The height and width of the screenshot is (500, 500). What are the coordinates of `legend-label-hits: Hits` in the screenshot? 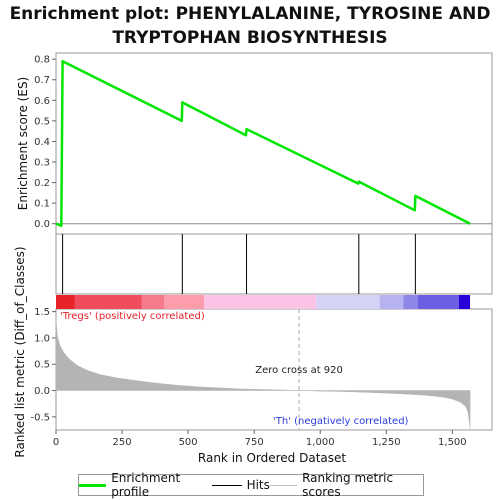 It's located at (258, 485).